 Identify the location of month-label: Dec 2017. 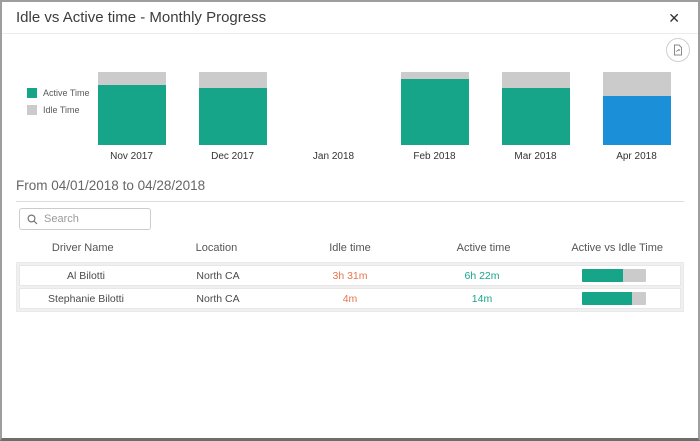
(232, 156).